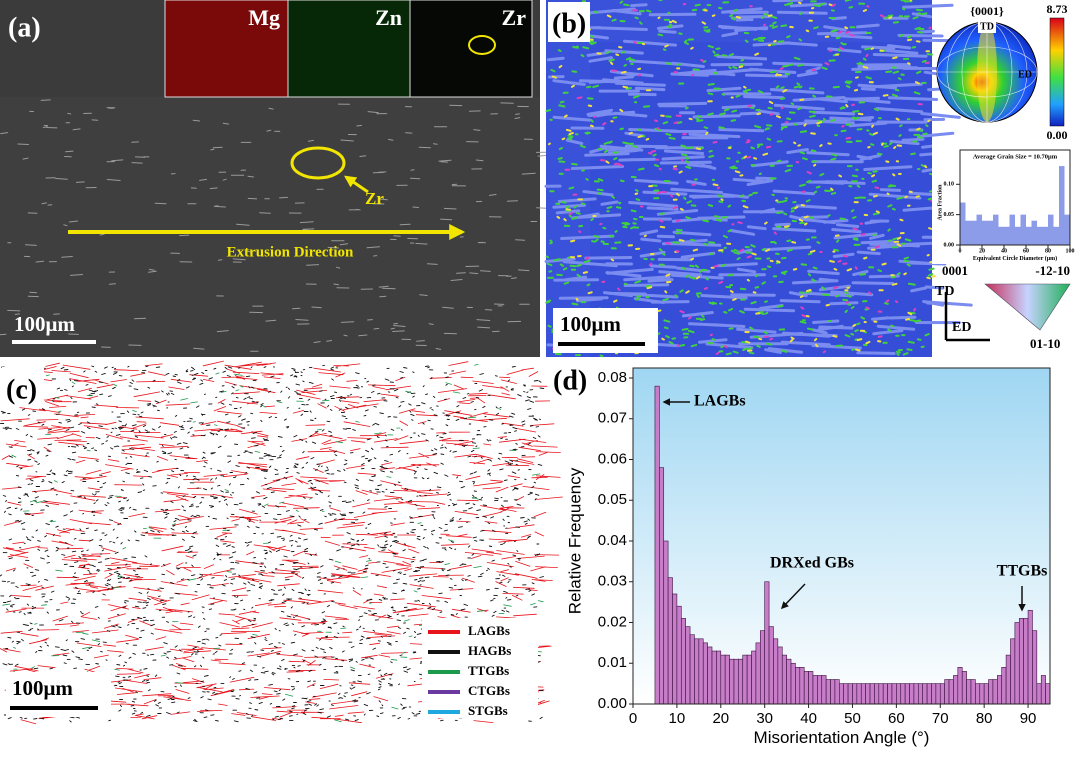 This screenshot has height=766, width=1080. What do you see at coordinates (388, 17) in the screenshot?
I see `map-label: Zn` at bounding box center [388, 17].